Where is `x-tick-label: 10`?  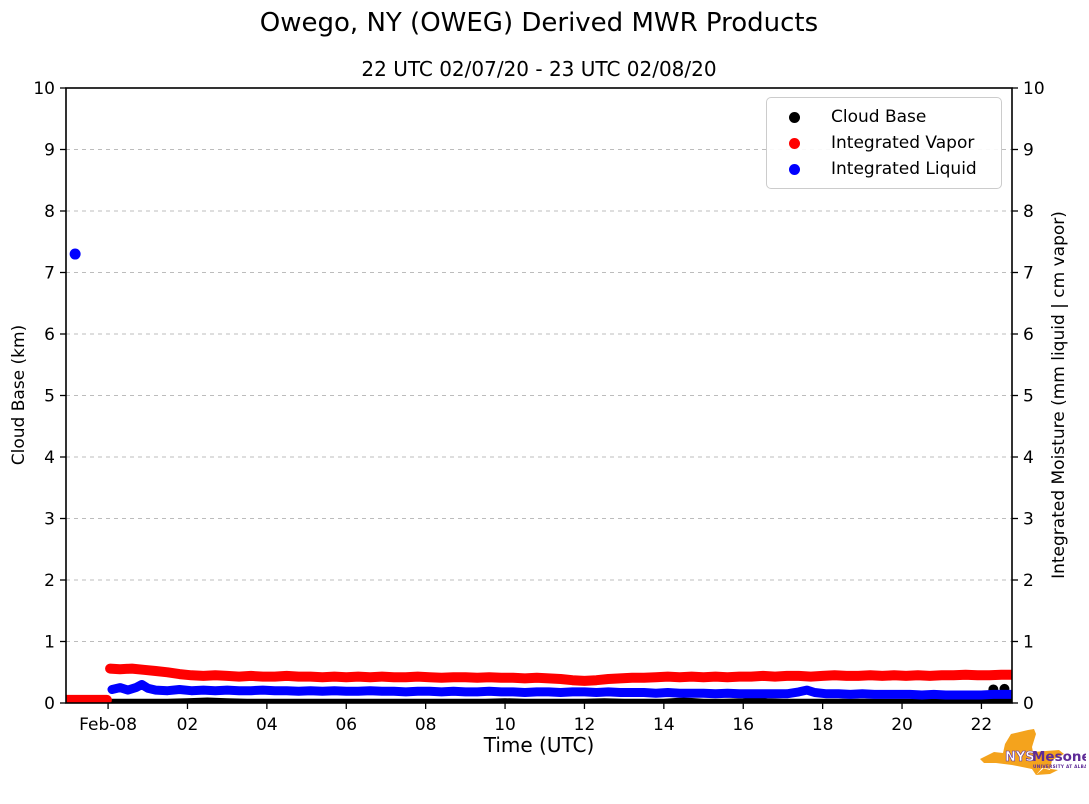
x-tick-label: 10 is located at coordinates (505, 725).